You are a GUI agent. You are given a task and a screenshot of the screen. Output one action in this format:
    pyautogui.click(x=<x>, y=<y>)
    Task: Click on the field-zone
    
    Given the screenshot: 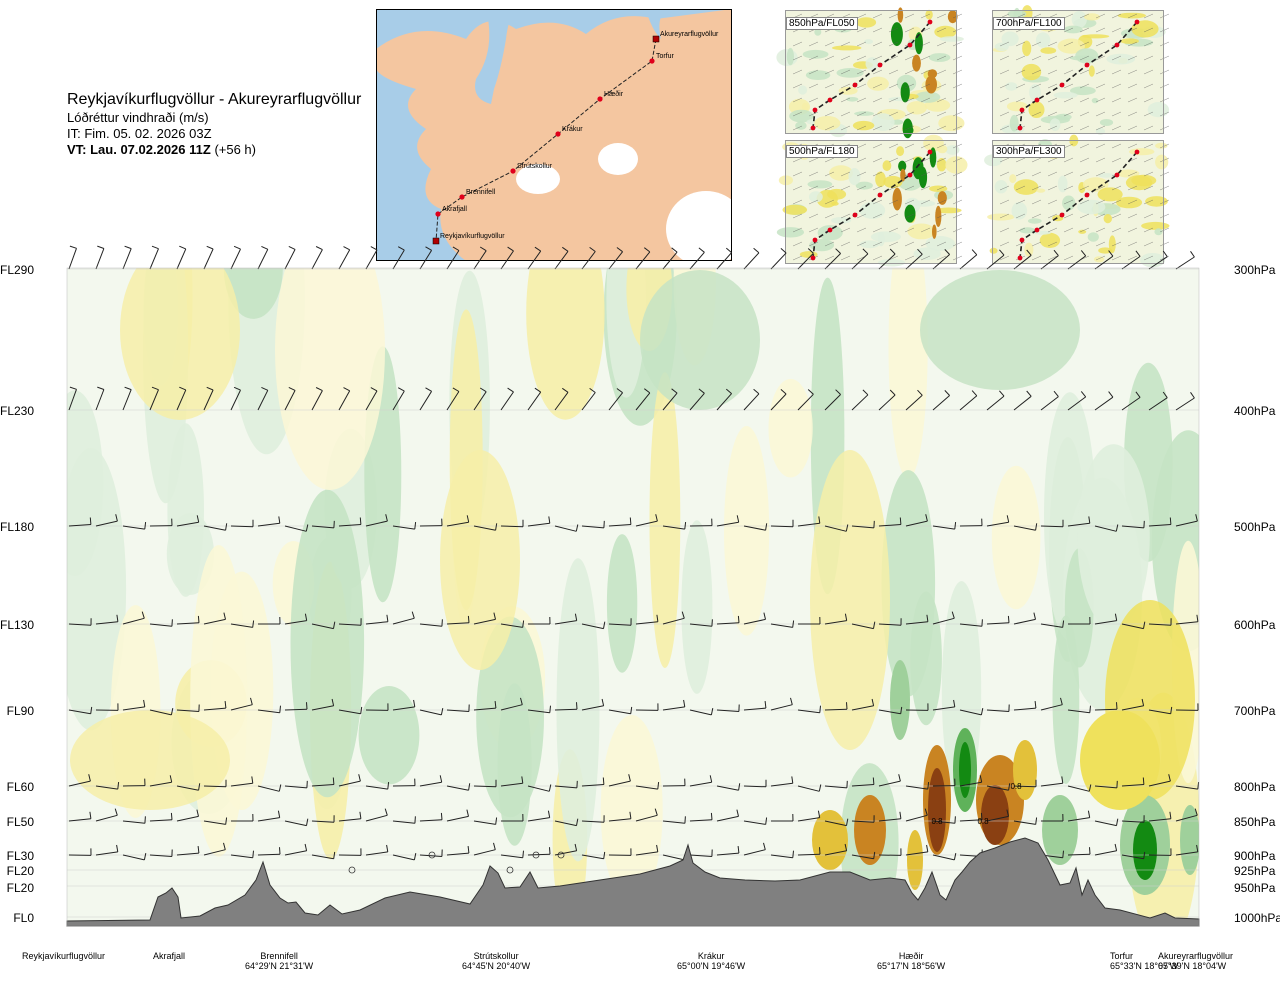 What is the action you would take?
    pyautogui.click(x=150, y=760)
    